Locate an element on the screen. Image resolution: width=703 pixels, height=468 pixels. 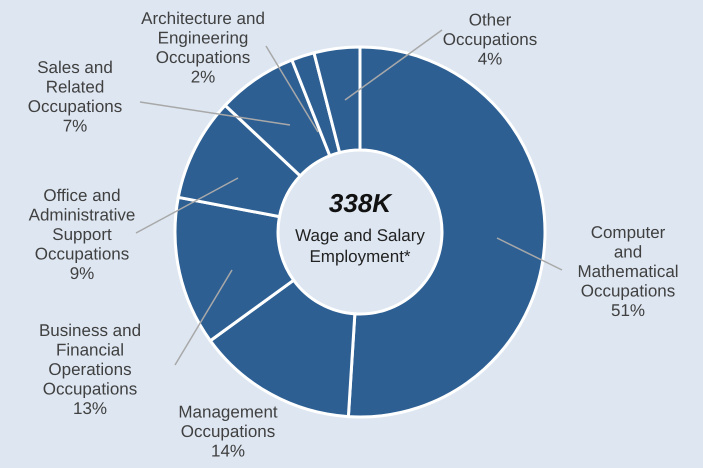
data-label: 4% is located at coordinates (490, 59).